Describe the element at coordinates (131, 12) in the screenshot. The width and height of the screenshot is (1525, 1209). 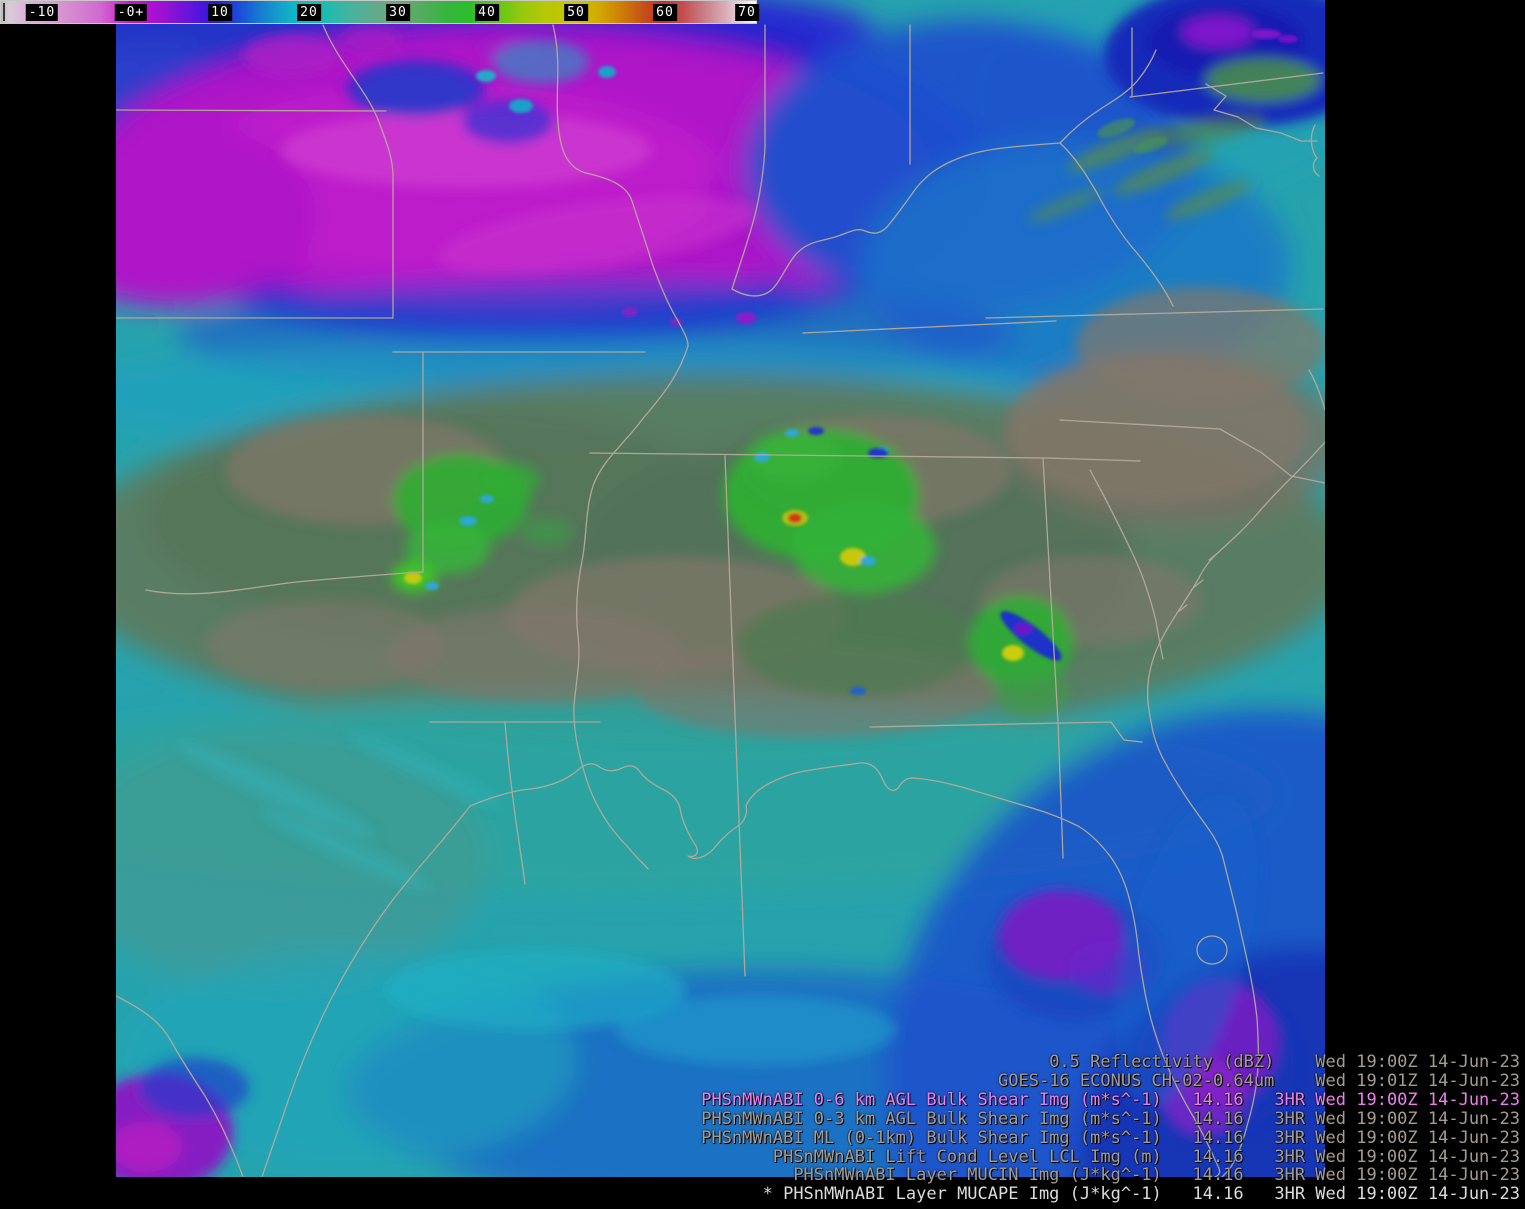
I see `colorbar-label: -0+` at that location.